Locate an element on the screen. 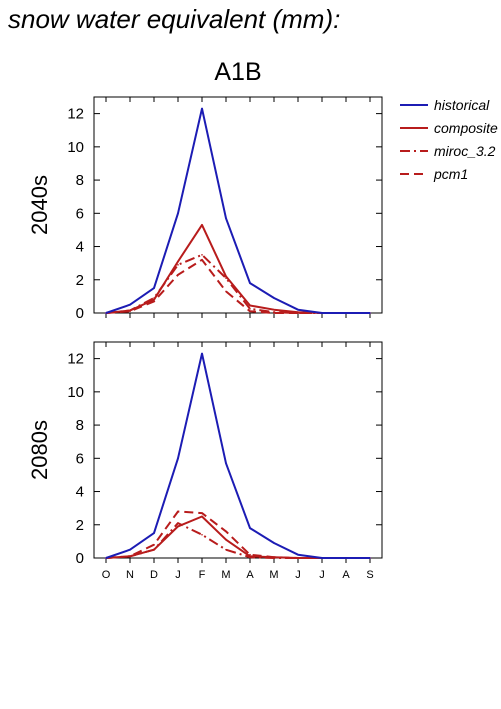 This screenshot has width=501, height=709. y-tick-label: 4 is located at coordinates (80, 492).